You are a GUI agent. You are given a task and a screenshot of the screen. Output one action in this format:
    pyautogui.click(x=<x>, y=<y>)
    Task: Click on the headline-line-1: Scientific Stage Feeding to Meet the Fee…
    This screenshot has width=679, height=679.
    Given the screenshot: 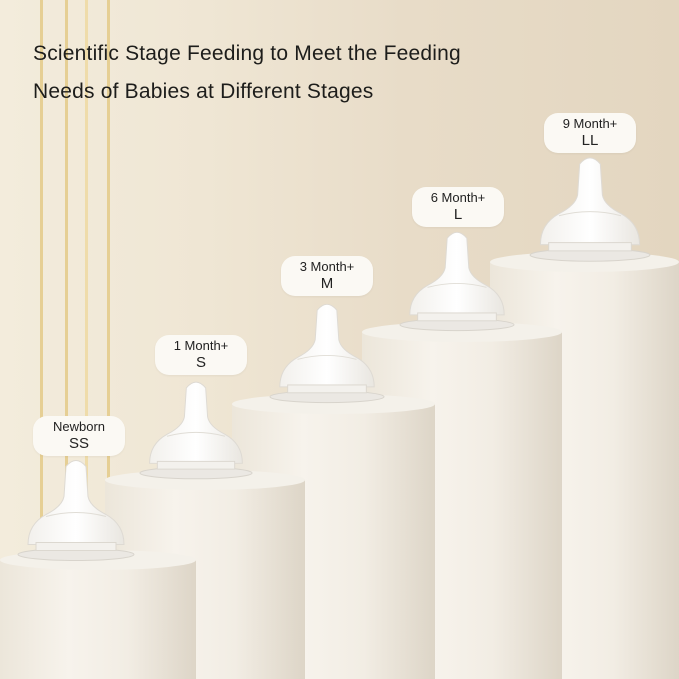 What is the action you would take?
    pyautogui.click(x=247, y=53)
    